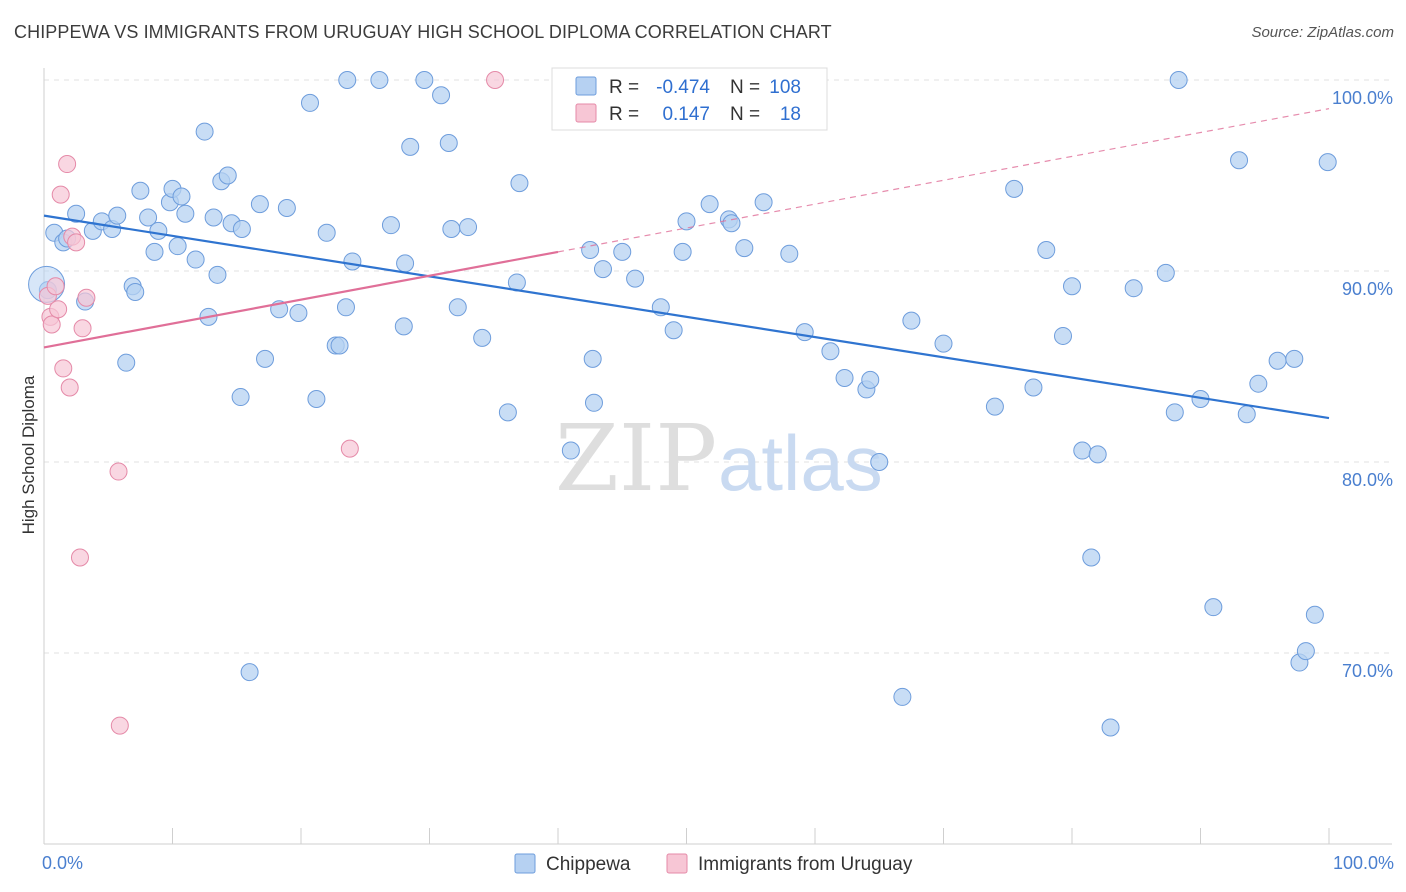 The width and height of the screenshot is (1406, 892). Describe the element at coordinates (62, 863) in the screenshot. I see `x-tick-label-min: 0.0%` at that location.